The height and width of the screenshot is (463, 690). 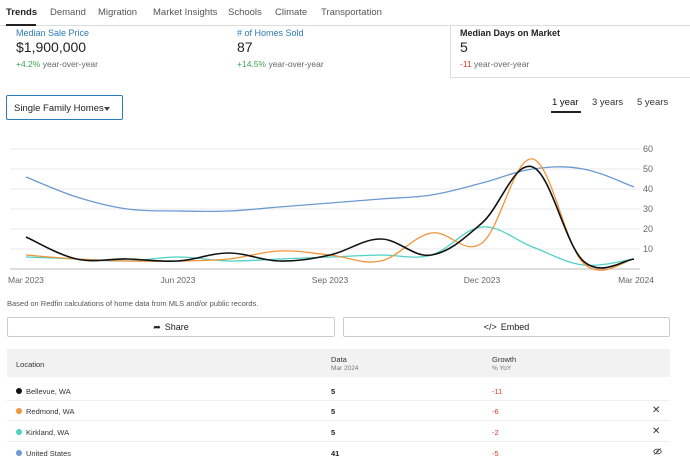 I want to click on share-button: ➦ Share, so click(x=171, y=327).